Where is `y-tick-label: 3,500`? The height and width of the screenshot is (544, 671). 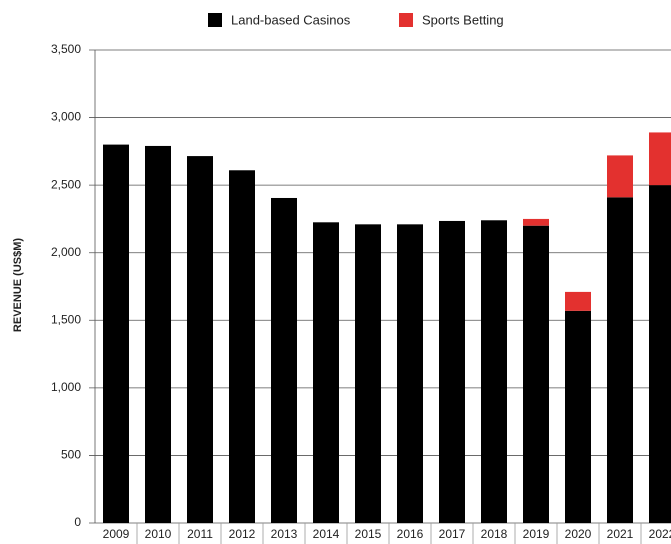
y-tick-label: 3,500 is located at coordinates (66, 49).